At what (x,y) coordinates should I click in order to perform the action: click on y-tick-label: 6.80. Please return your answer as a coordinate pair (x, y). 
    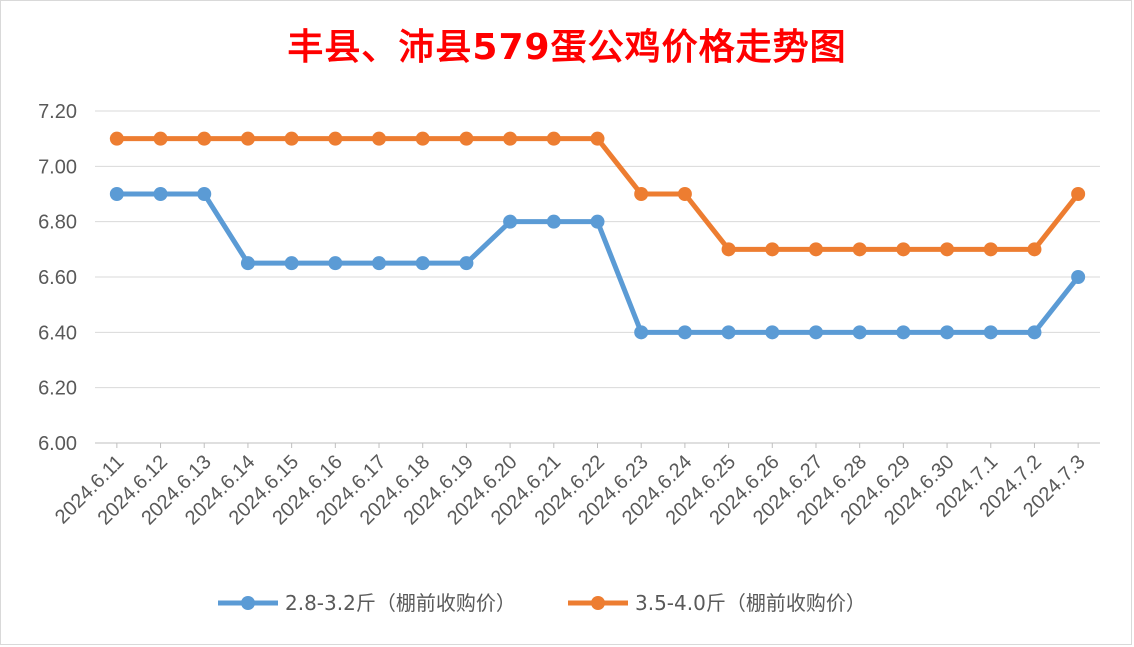
    Looking at the image, I should click on (57, 223).